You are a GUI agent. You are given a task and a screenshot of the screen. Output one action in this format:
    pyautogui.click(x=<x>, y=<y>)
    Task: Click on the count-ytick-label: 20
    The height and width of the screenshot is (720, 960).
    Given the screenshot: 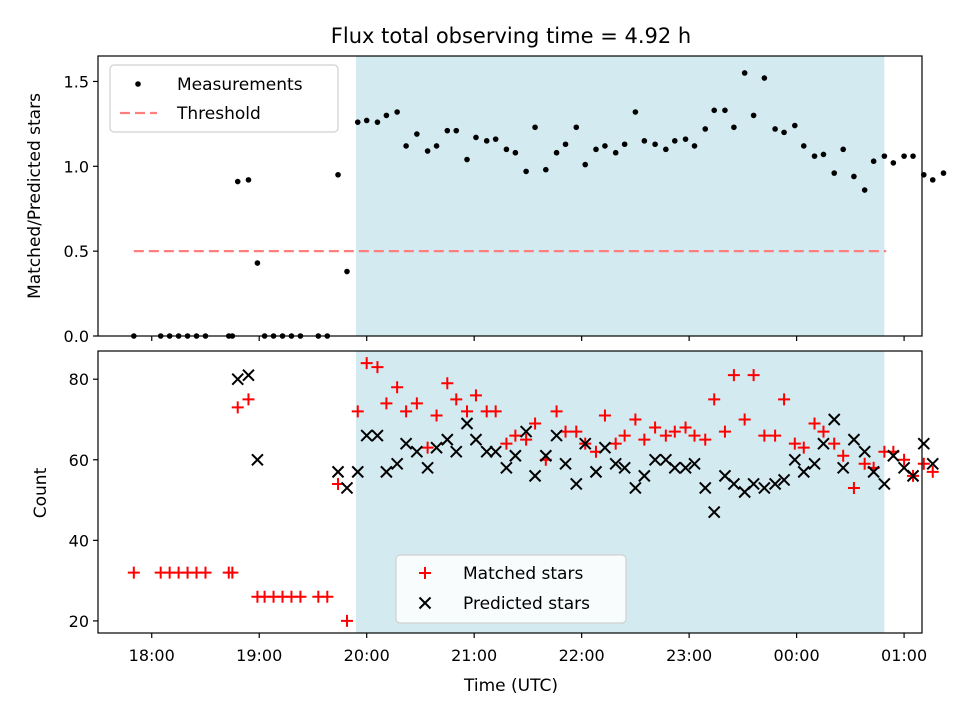 What is the action you would take?
    pyautogui.click(x=79, y=621)
    